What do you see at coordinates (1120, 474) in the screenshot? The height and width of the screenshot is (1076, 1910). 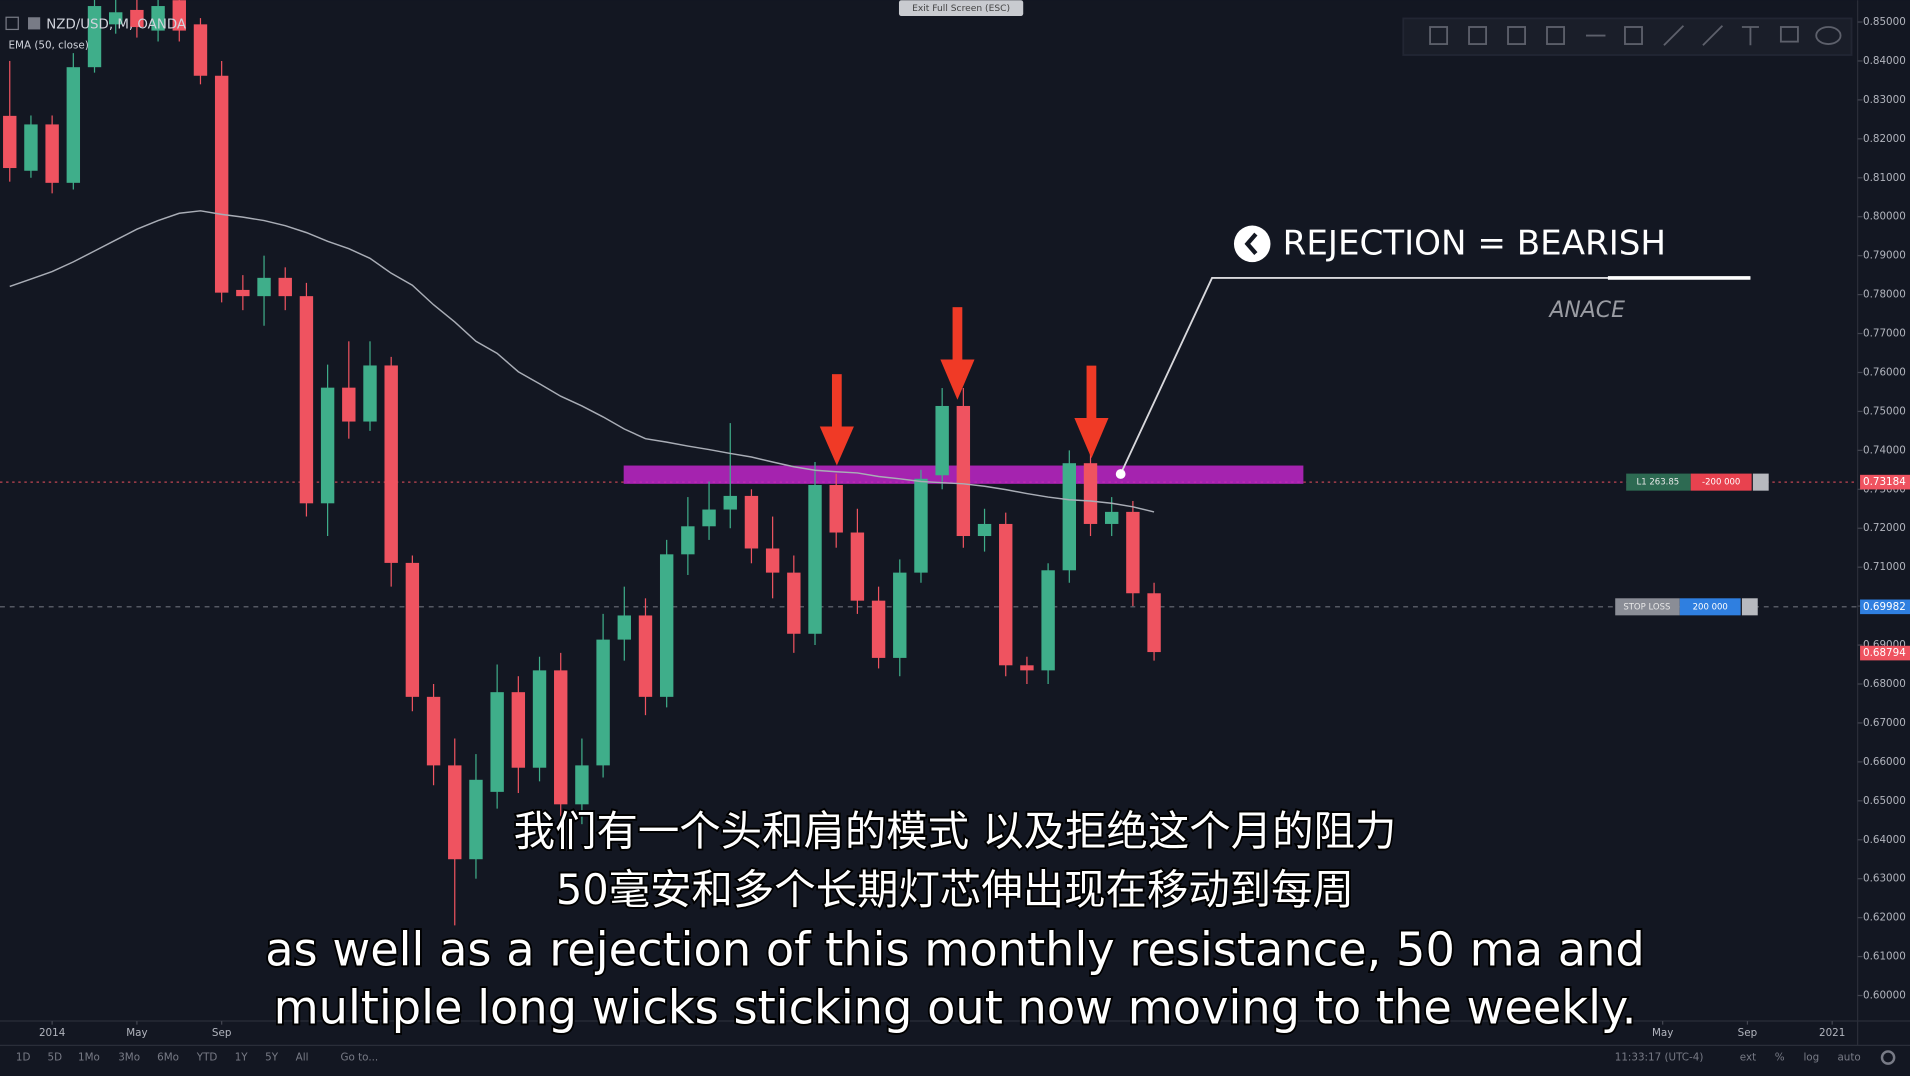 I see `callout-dot` at bounding box center [1120, 474].